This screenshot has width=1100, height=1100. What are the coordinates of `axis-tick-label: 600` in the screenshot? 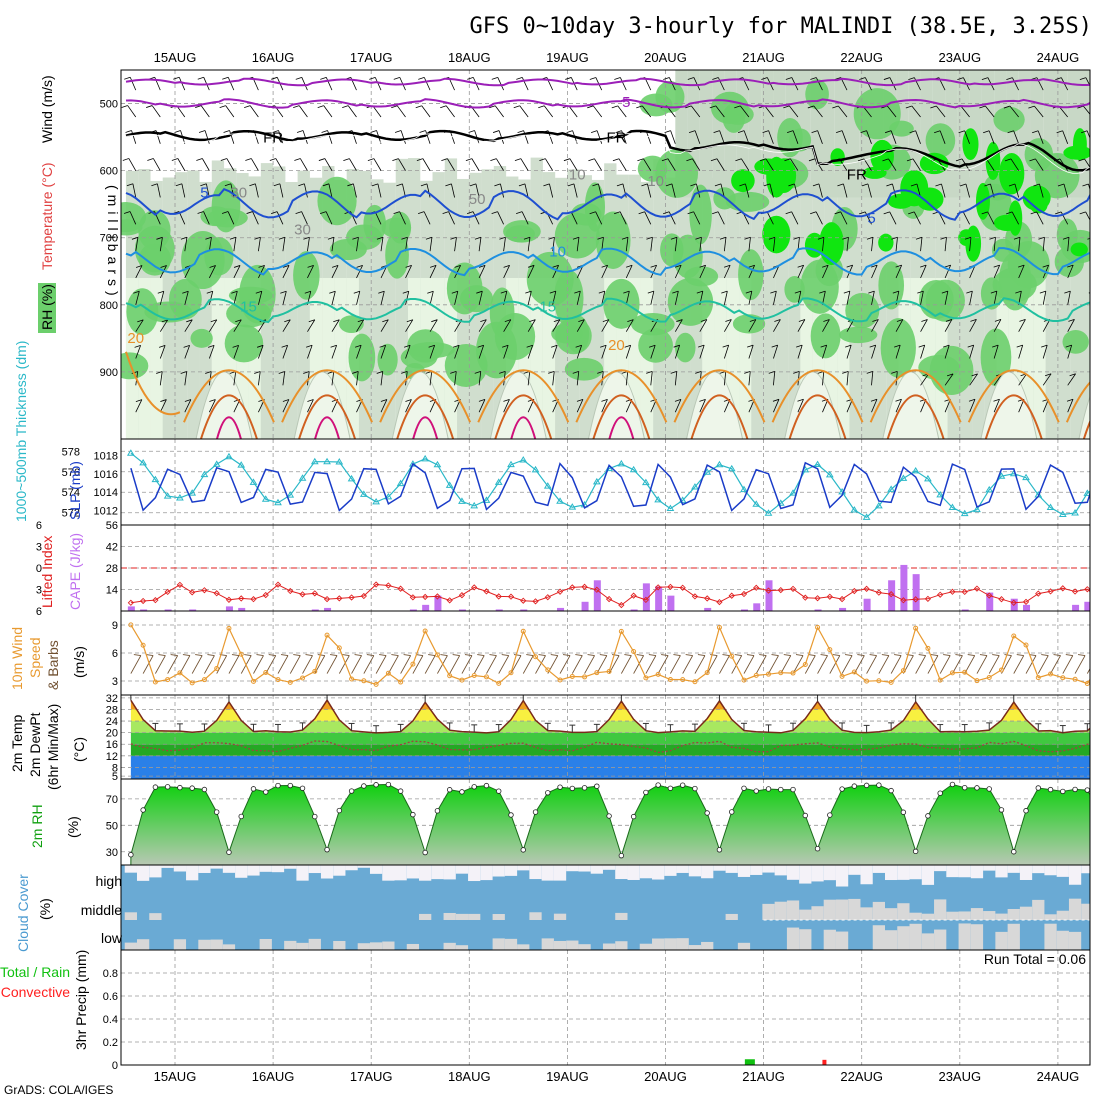 It's located at (109, 172).